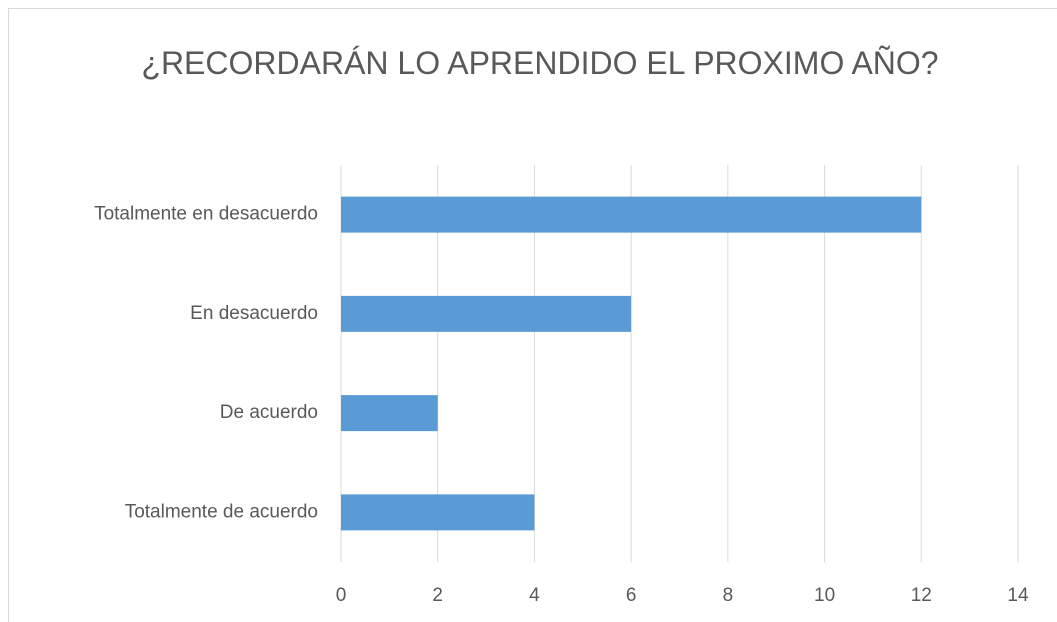 The height and width of the screenshot is (622, 1057). What do you see at coordinates (437, 595) in the screenshot?
I see `x-tick-label: 2` at bounding box center [437, 595].